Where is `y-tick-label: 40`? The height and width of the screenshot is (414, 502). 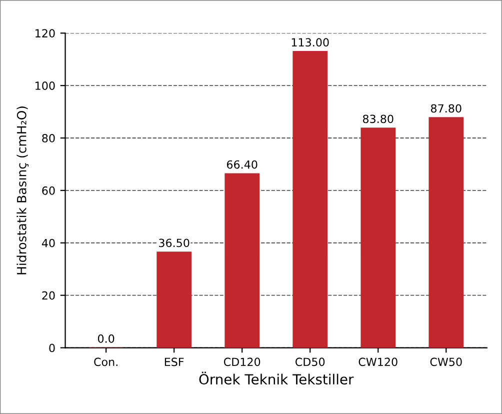 y-tick-label: 40 is located at coordinates (48, 243).